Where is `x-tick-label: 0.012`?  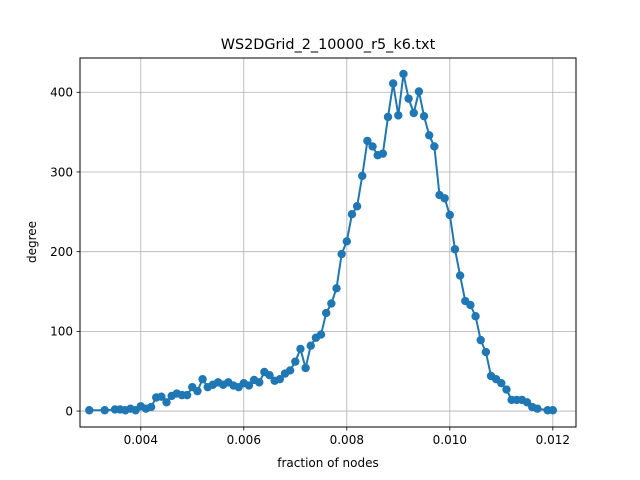 x-tick-label: 0.012 is located at coordinates (553, 440).